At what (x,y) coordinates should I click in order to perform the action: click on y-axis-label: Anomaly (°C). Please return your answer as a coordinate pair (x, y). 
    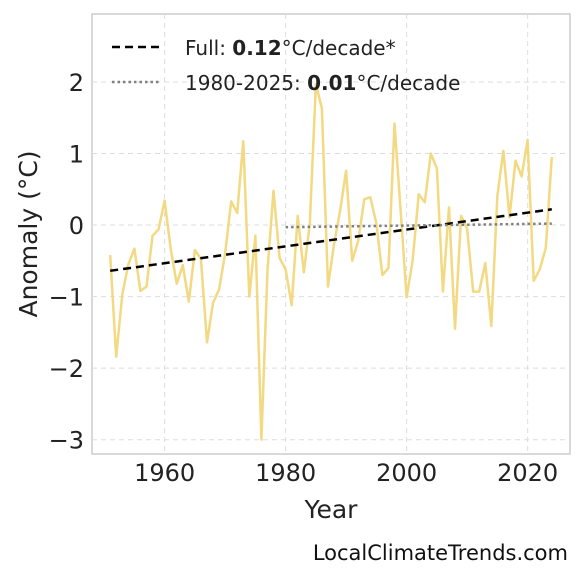
    Looking at the image, I should click on (28, 233).